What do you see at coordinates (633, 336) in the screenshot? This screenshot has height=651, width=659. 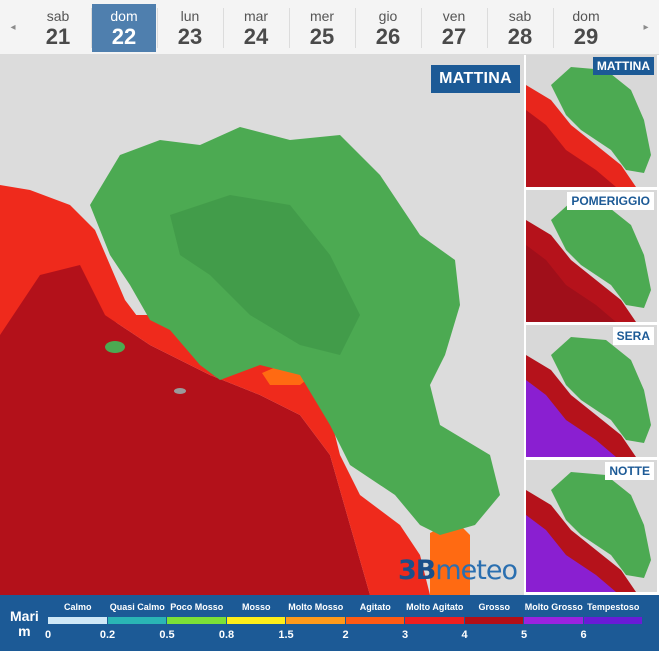 I see `thumbnail-label: SERA` at bounding box center [633, 336].